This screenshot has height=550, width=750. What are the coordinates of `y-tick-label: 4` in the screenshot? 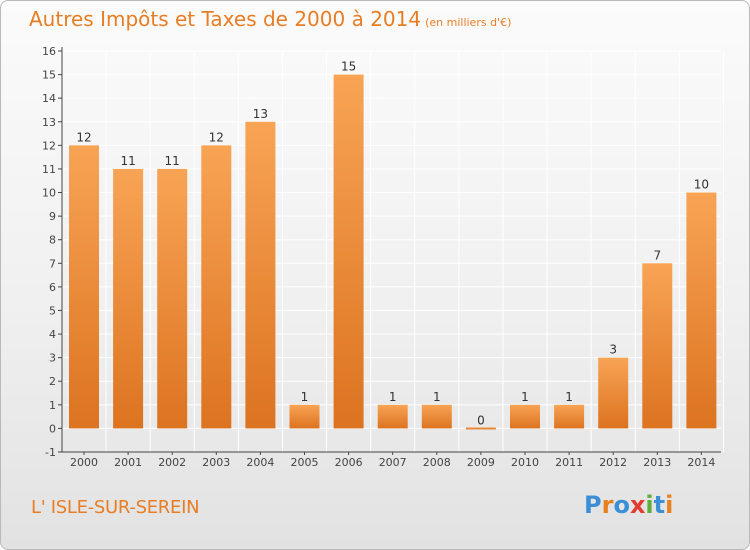 It's located at (52, 334).